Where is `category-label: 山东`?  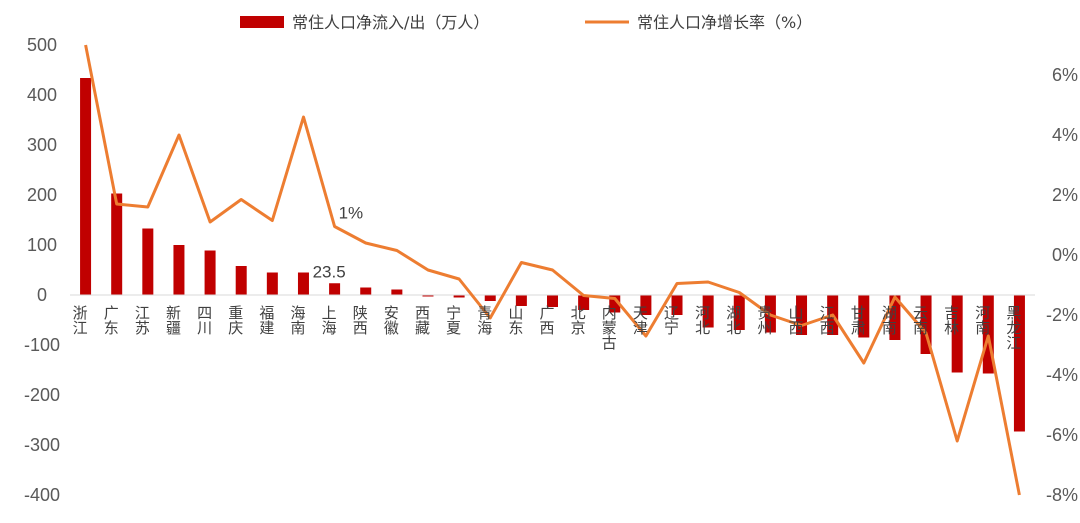 category-label: 山东 is located at coordinates (515, 320).